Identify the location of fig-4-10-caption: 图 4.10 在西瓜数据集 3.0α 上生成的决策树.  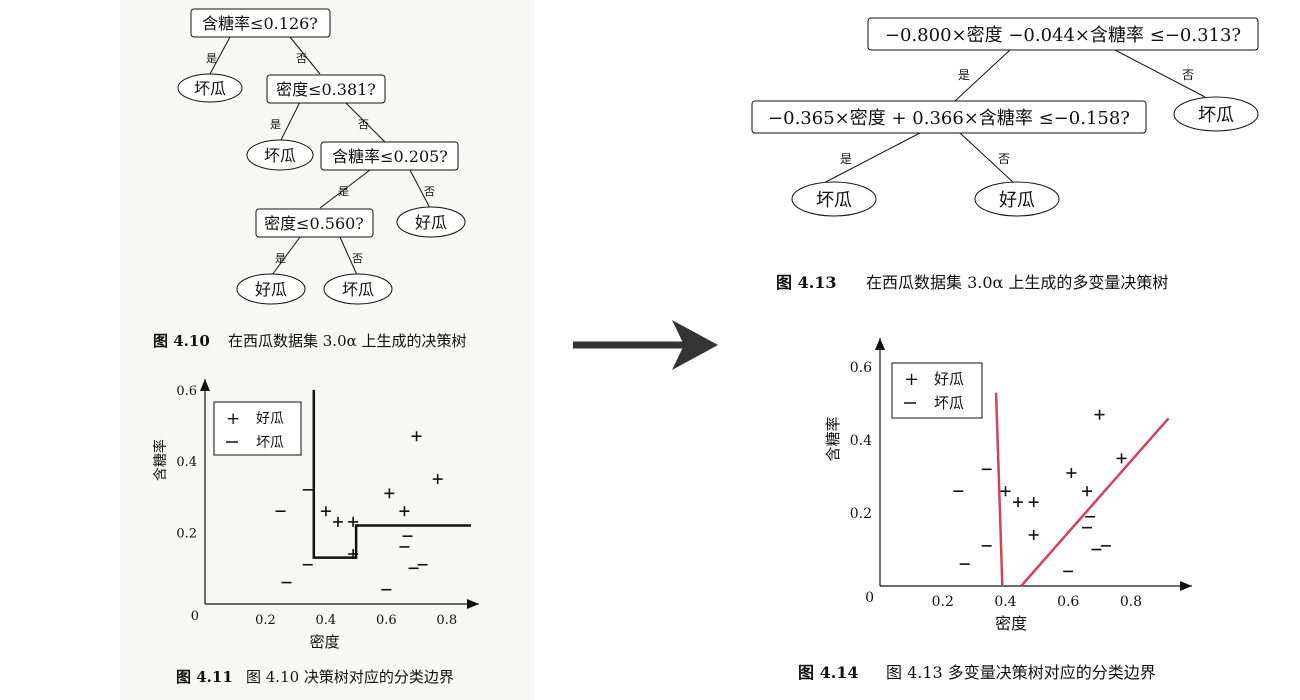
(310, 341).